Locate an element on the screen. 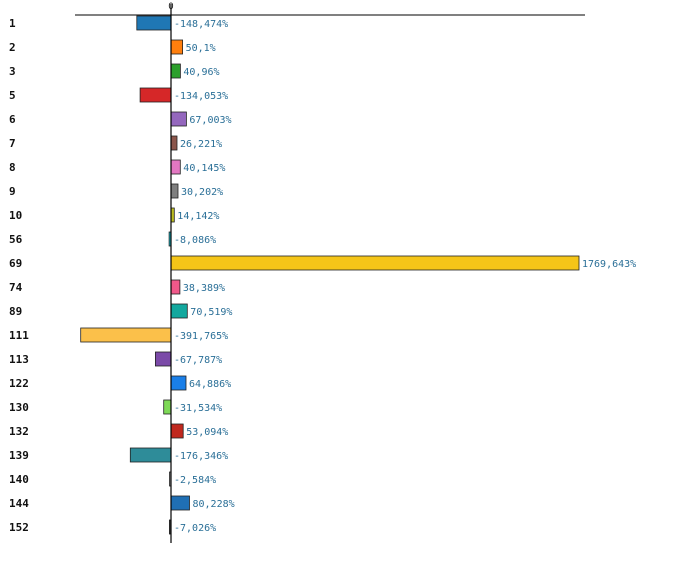 The image size is (700, 573). category-label: 132 is located at coordinates (19, 431).